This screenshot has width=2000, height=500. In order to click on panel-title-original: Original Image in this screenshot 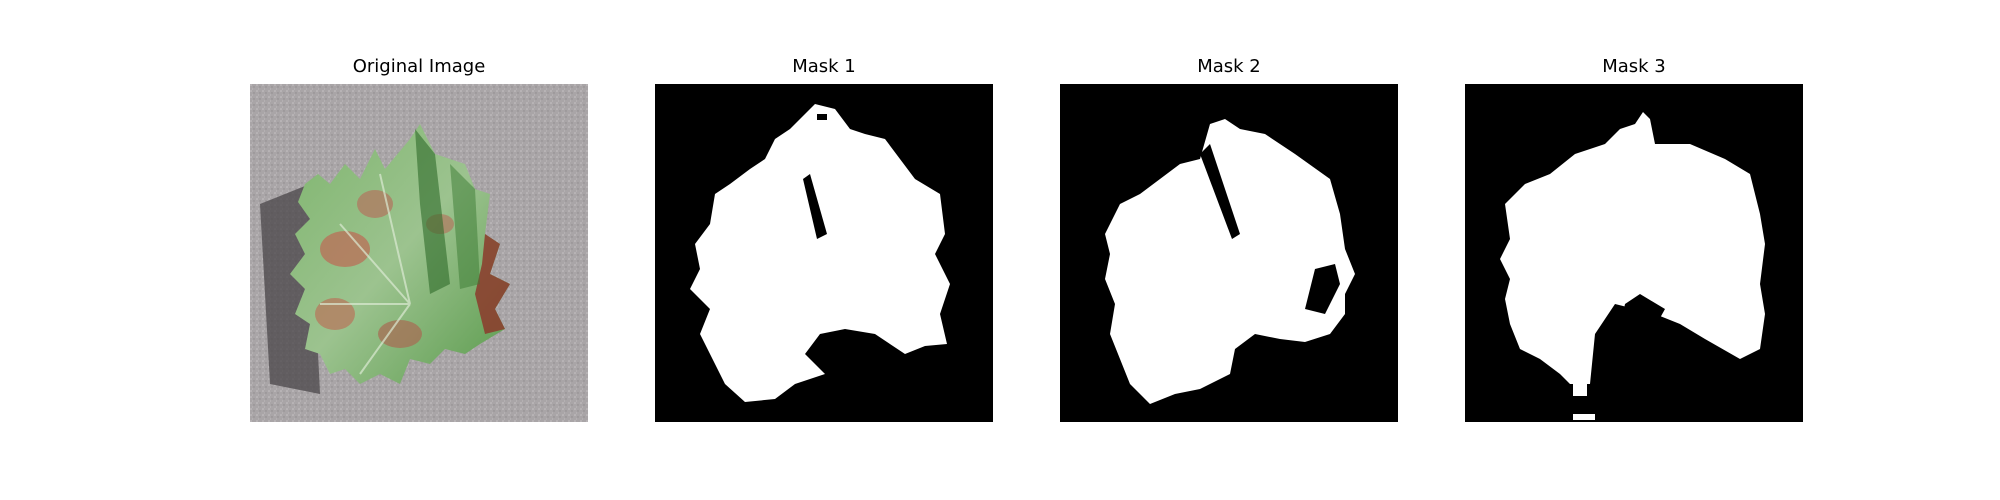, I will do `click(419, 66)`.